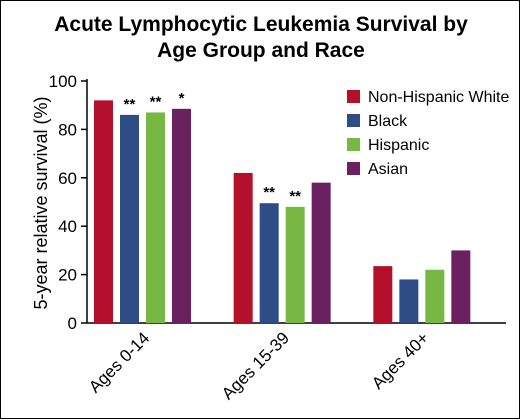  Describe the element at coordinates (213, 147) in the screenshot. I see `significance-markers: ** ** *** **` at that location.